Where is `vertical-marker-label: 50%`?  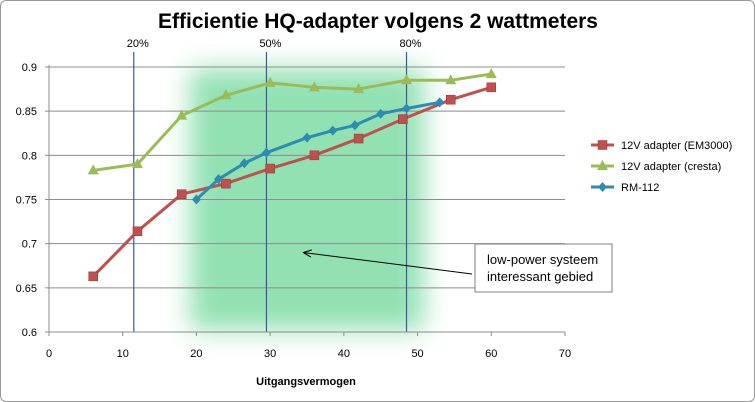 vertical-marker-label: 50% is located at coordinates (270, 44).